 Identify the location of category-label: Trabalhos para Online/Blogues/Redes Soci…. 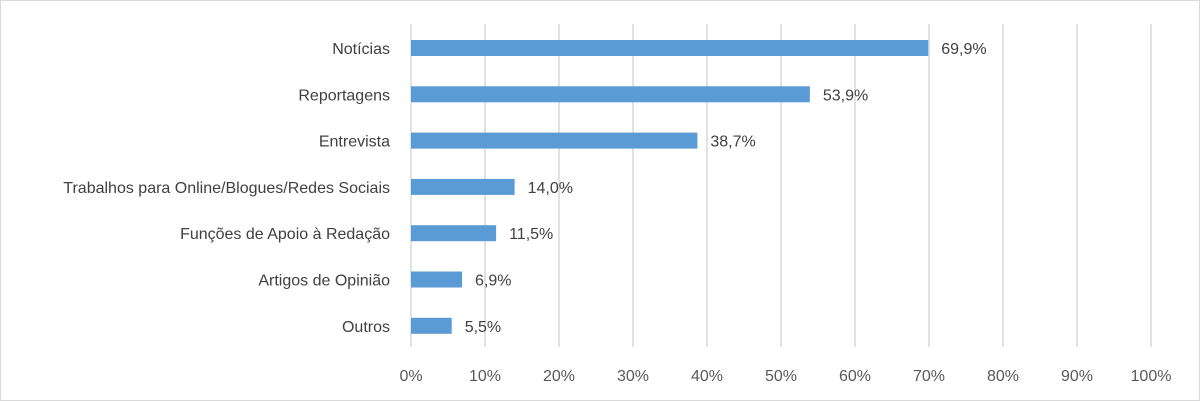
(226, 188).